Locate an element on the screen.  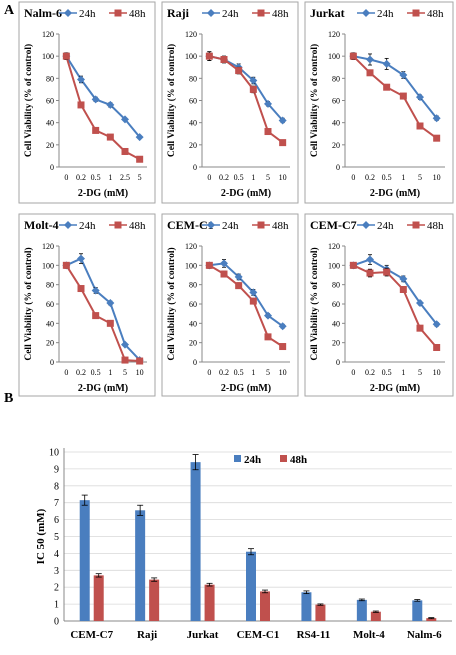
x-tick-label: CEM-C7 is located at coordinates (91, 635).